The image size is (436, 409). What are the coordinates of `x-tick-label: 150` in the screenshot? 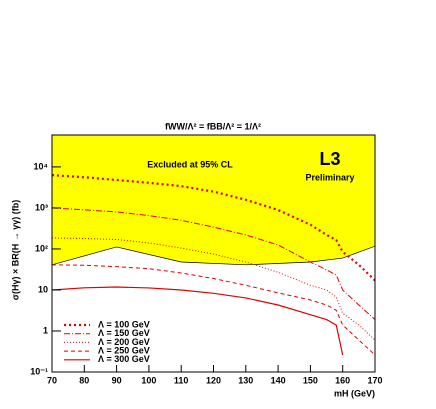 It's located at (310, 380).